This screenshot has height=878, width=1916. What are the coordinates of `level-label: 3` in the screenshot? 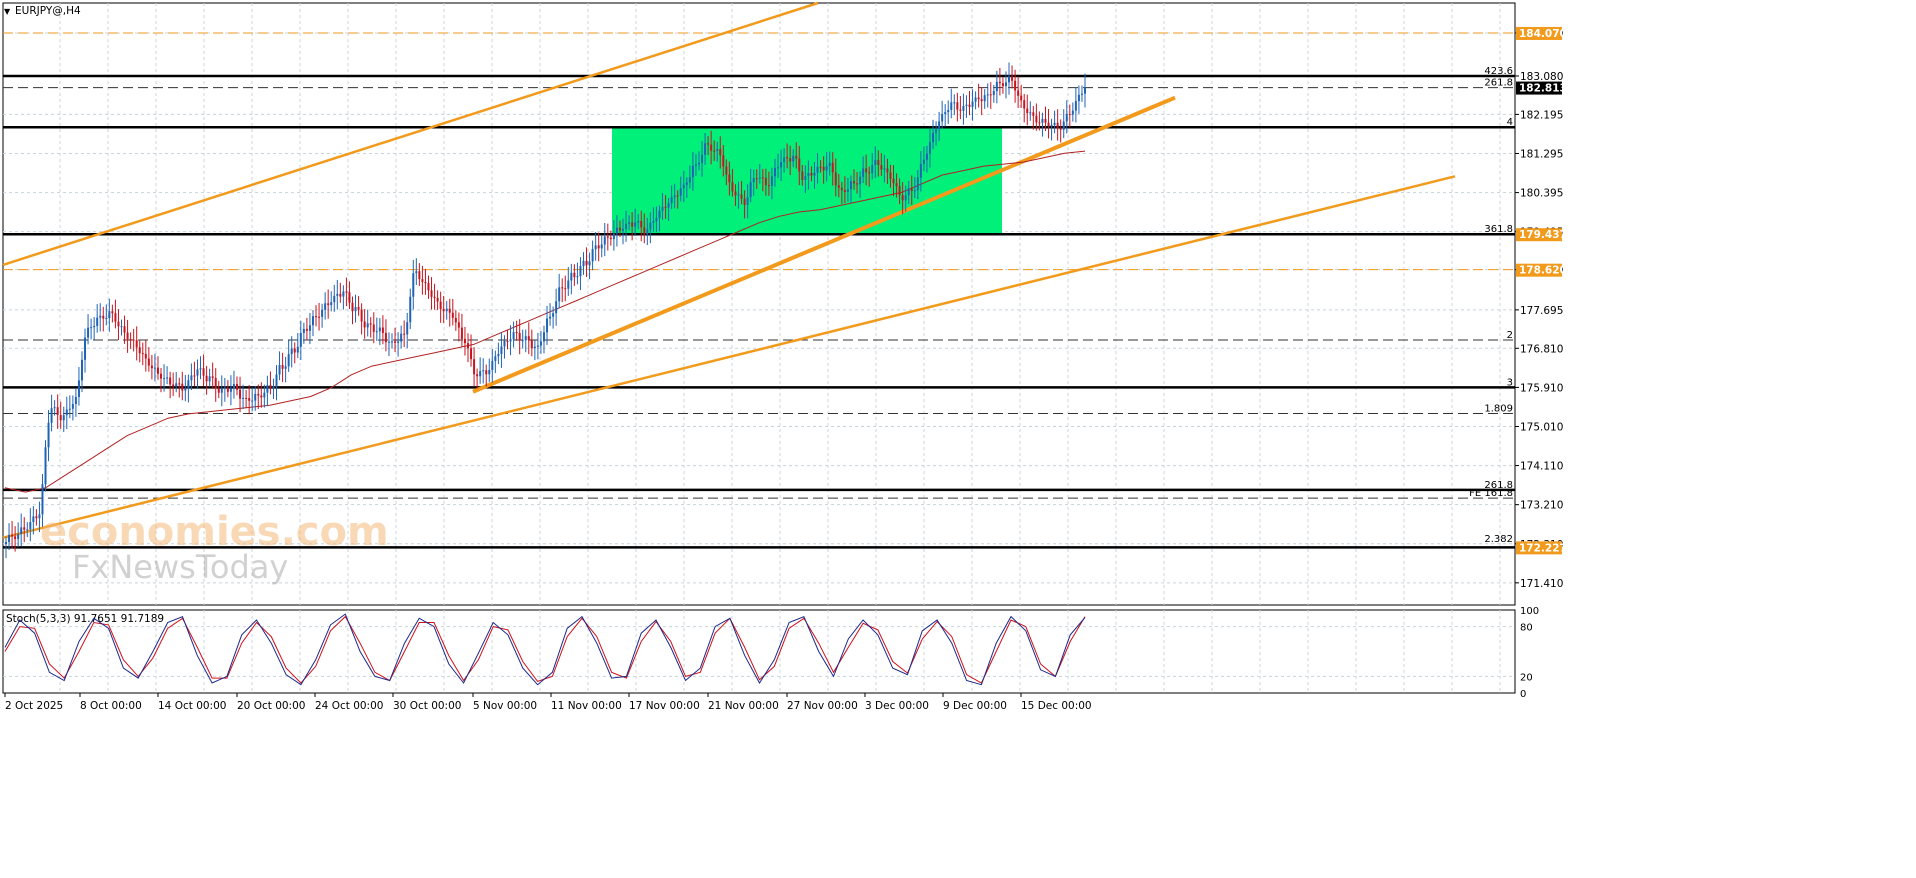 It's located at (1510, 382).